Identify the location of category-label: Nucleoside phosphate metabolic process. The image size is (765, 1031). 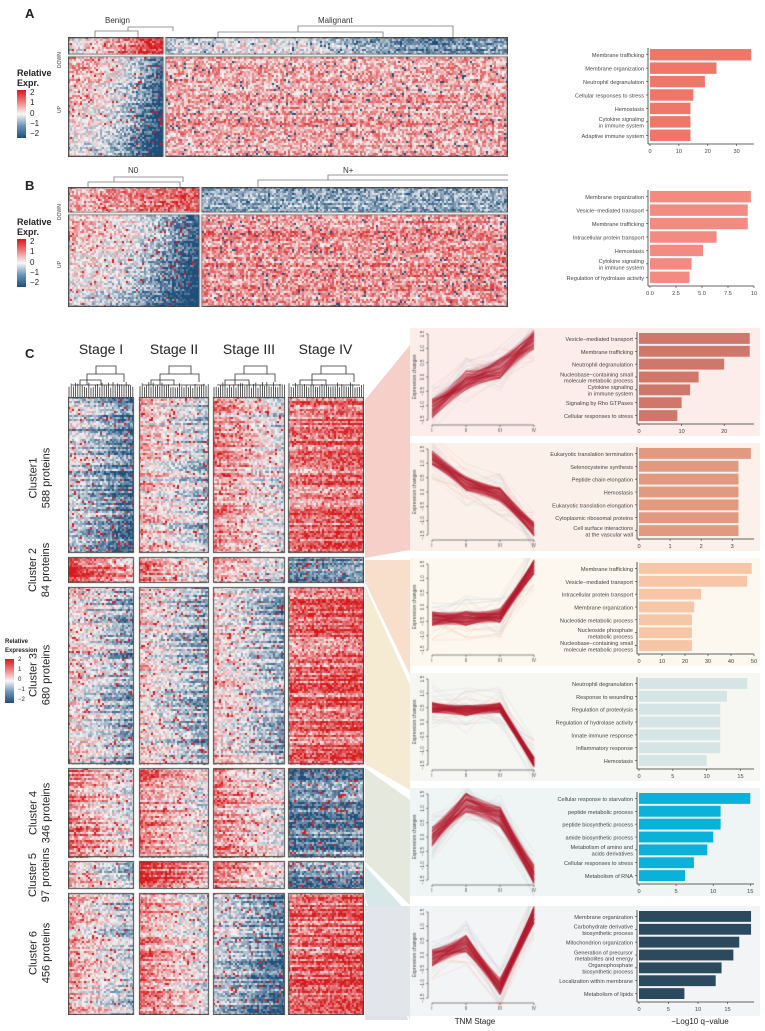
(606, 634).